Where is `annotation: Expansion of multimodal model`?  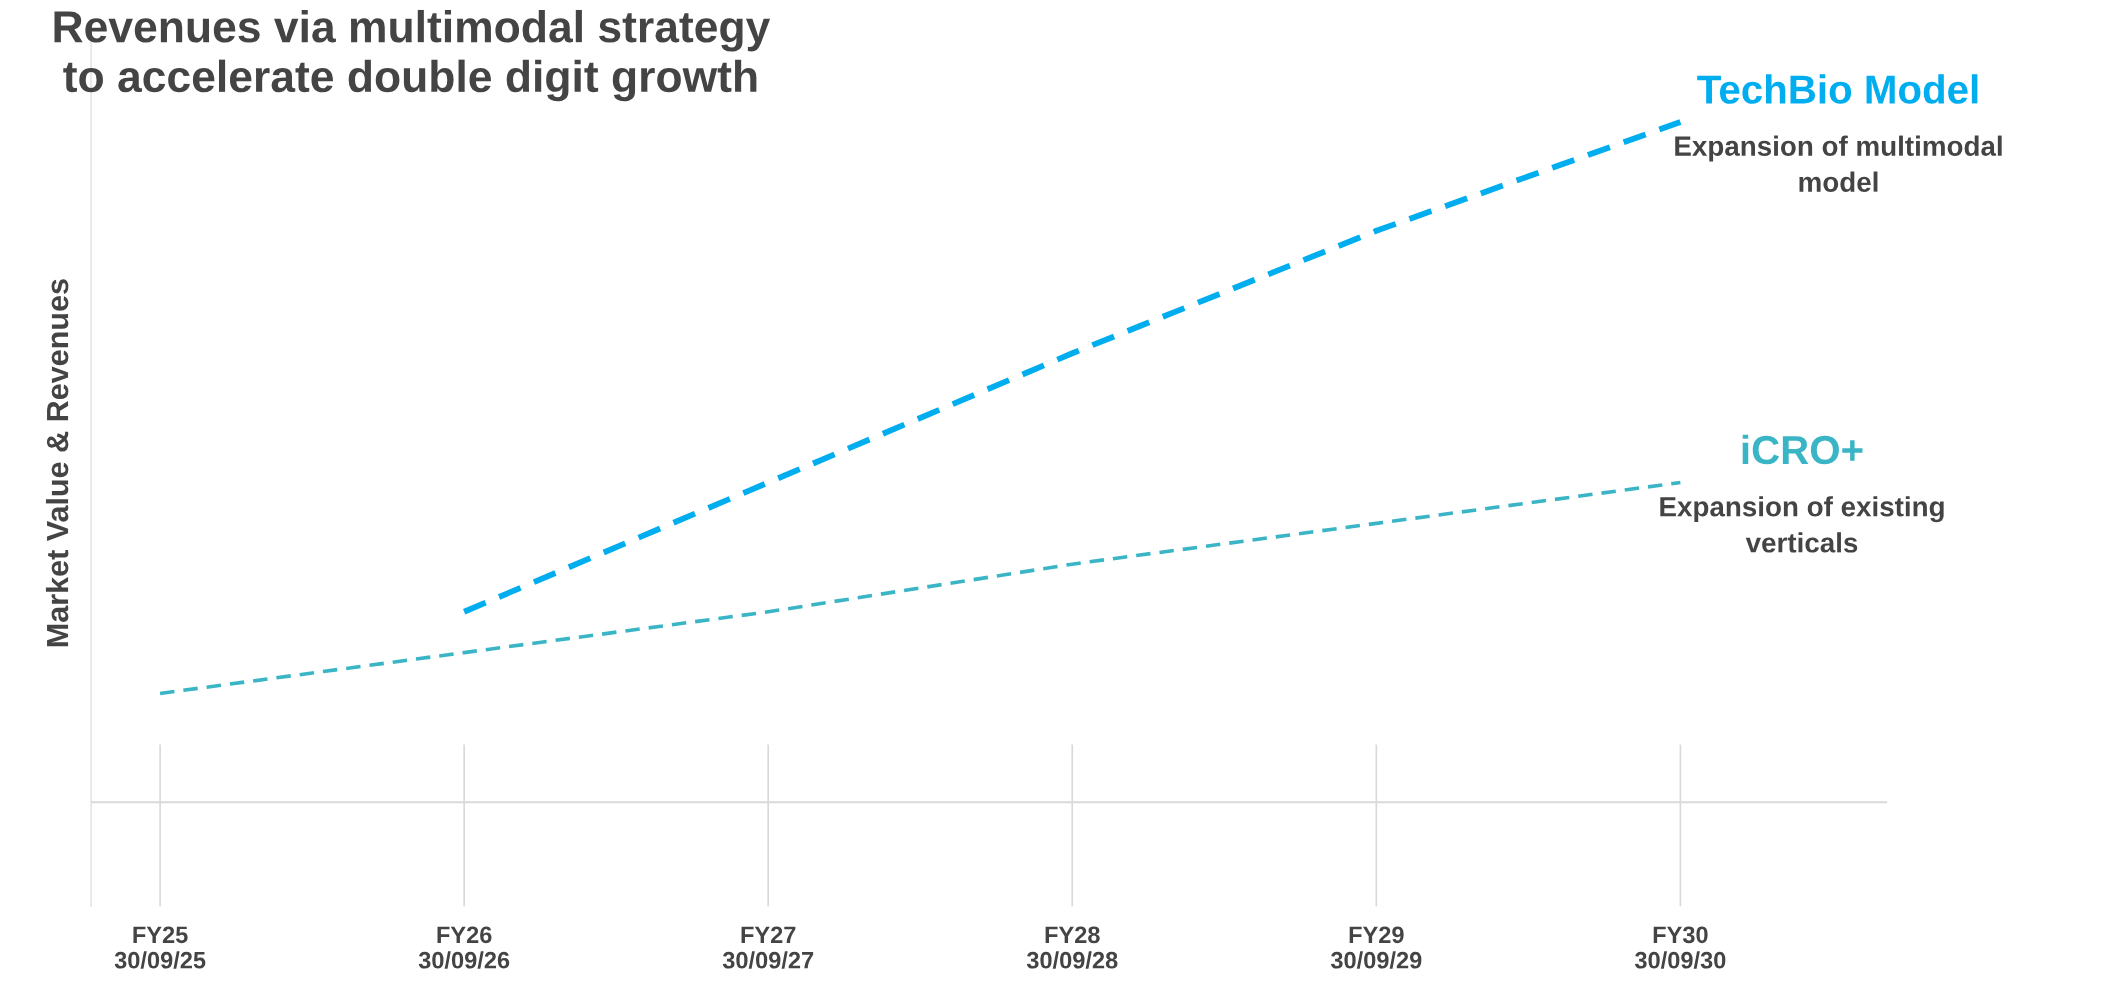
annotation: Expansion of multimodal model is located at coordinates (1838, 163).